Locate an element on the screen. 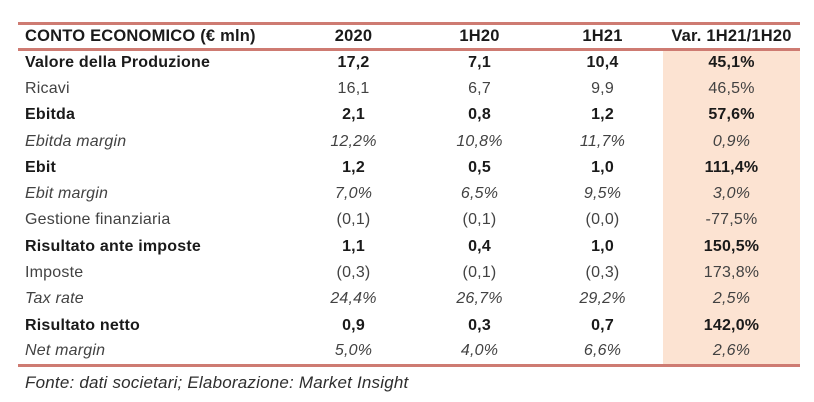 The image size is (814, 402). table-row: Valore della Produzione 17,2 7,1 10,4 45,1% is located at coordinates (409, 62).